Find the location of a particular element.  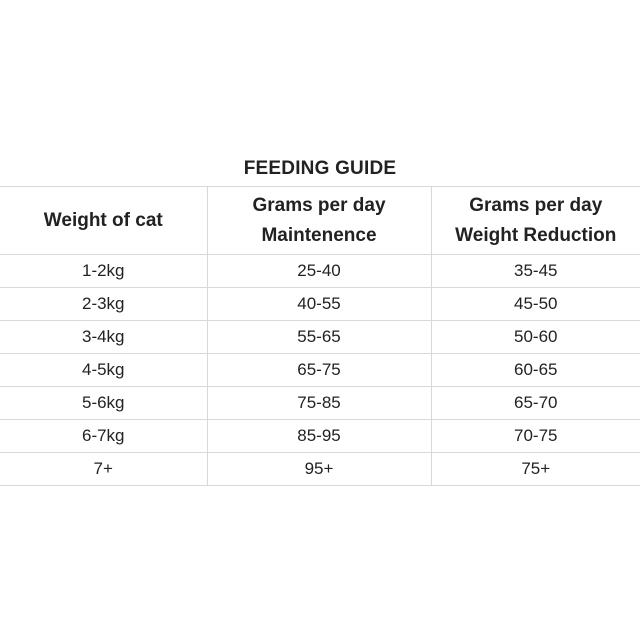

column-header-weight: Weight of cat is located at coordinates (104, 220).